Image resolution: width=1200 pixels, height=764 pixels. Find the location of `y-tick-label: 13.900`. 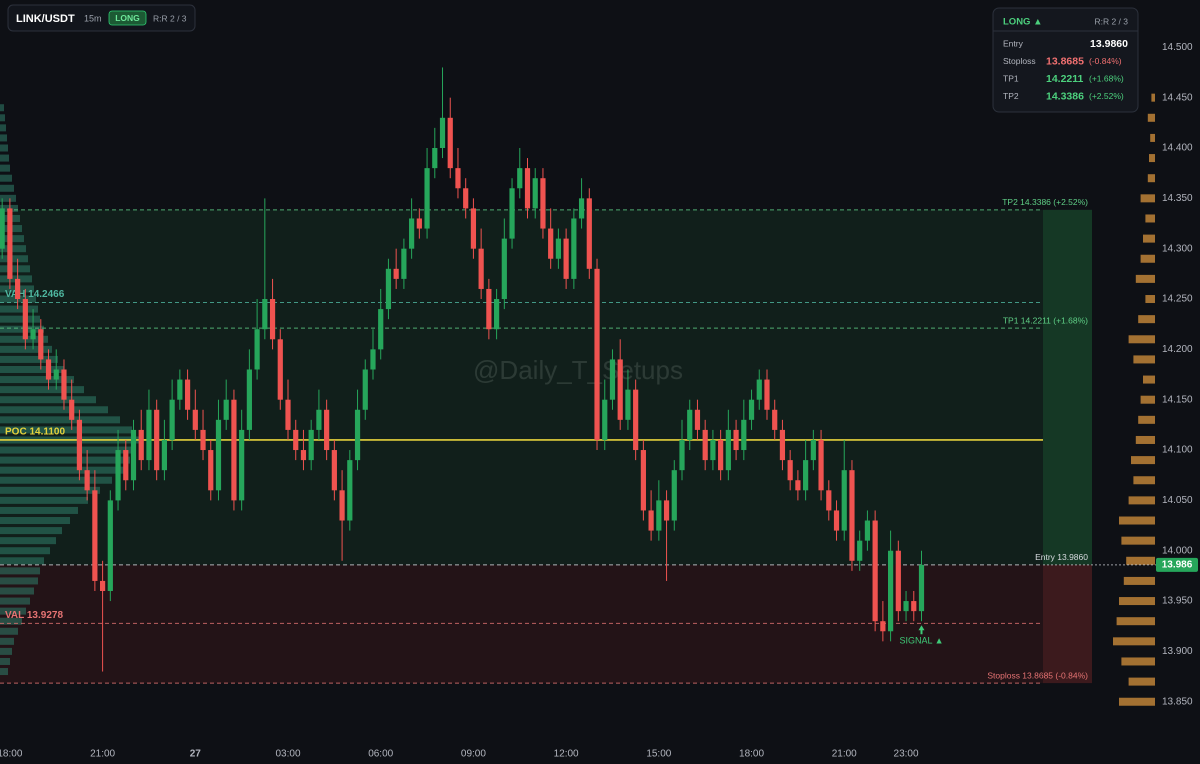

y-tick-label: 13.900 is located at coordinates (1177, 651).